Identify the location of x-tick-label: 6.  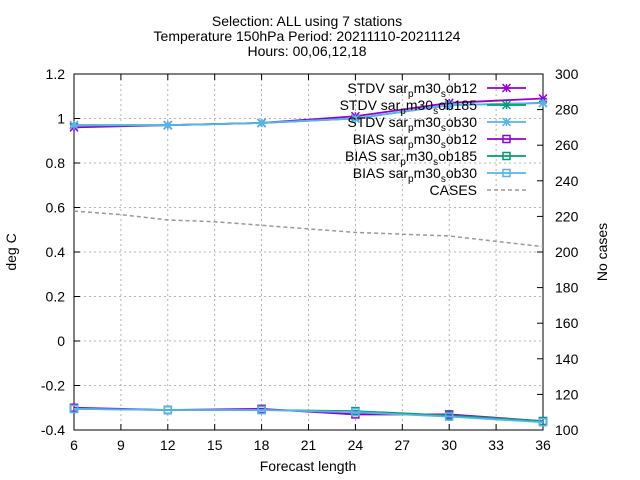
(74, 445).